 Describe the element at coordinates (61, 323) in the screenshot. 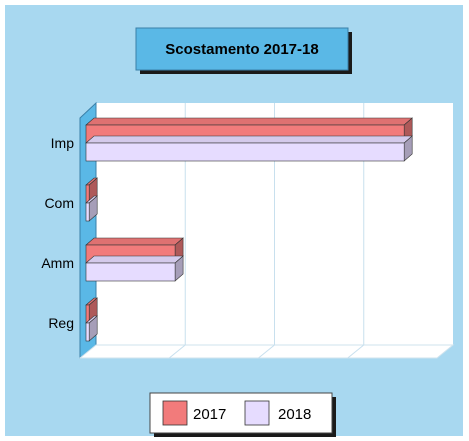

I see `category-label: Reg` at that location.